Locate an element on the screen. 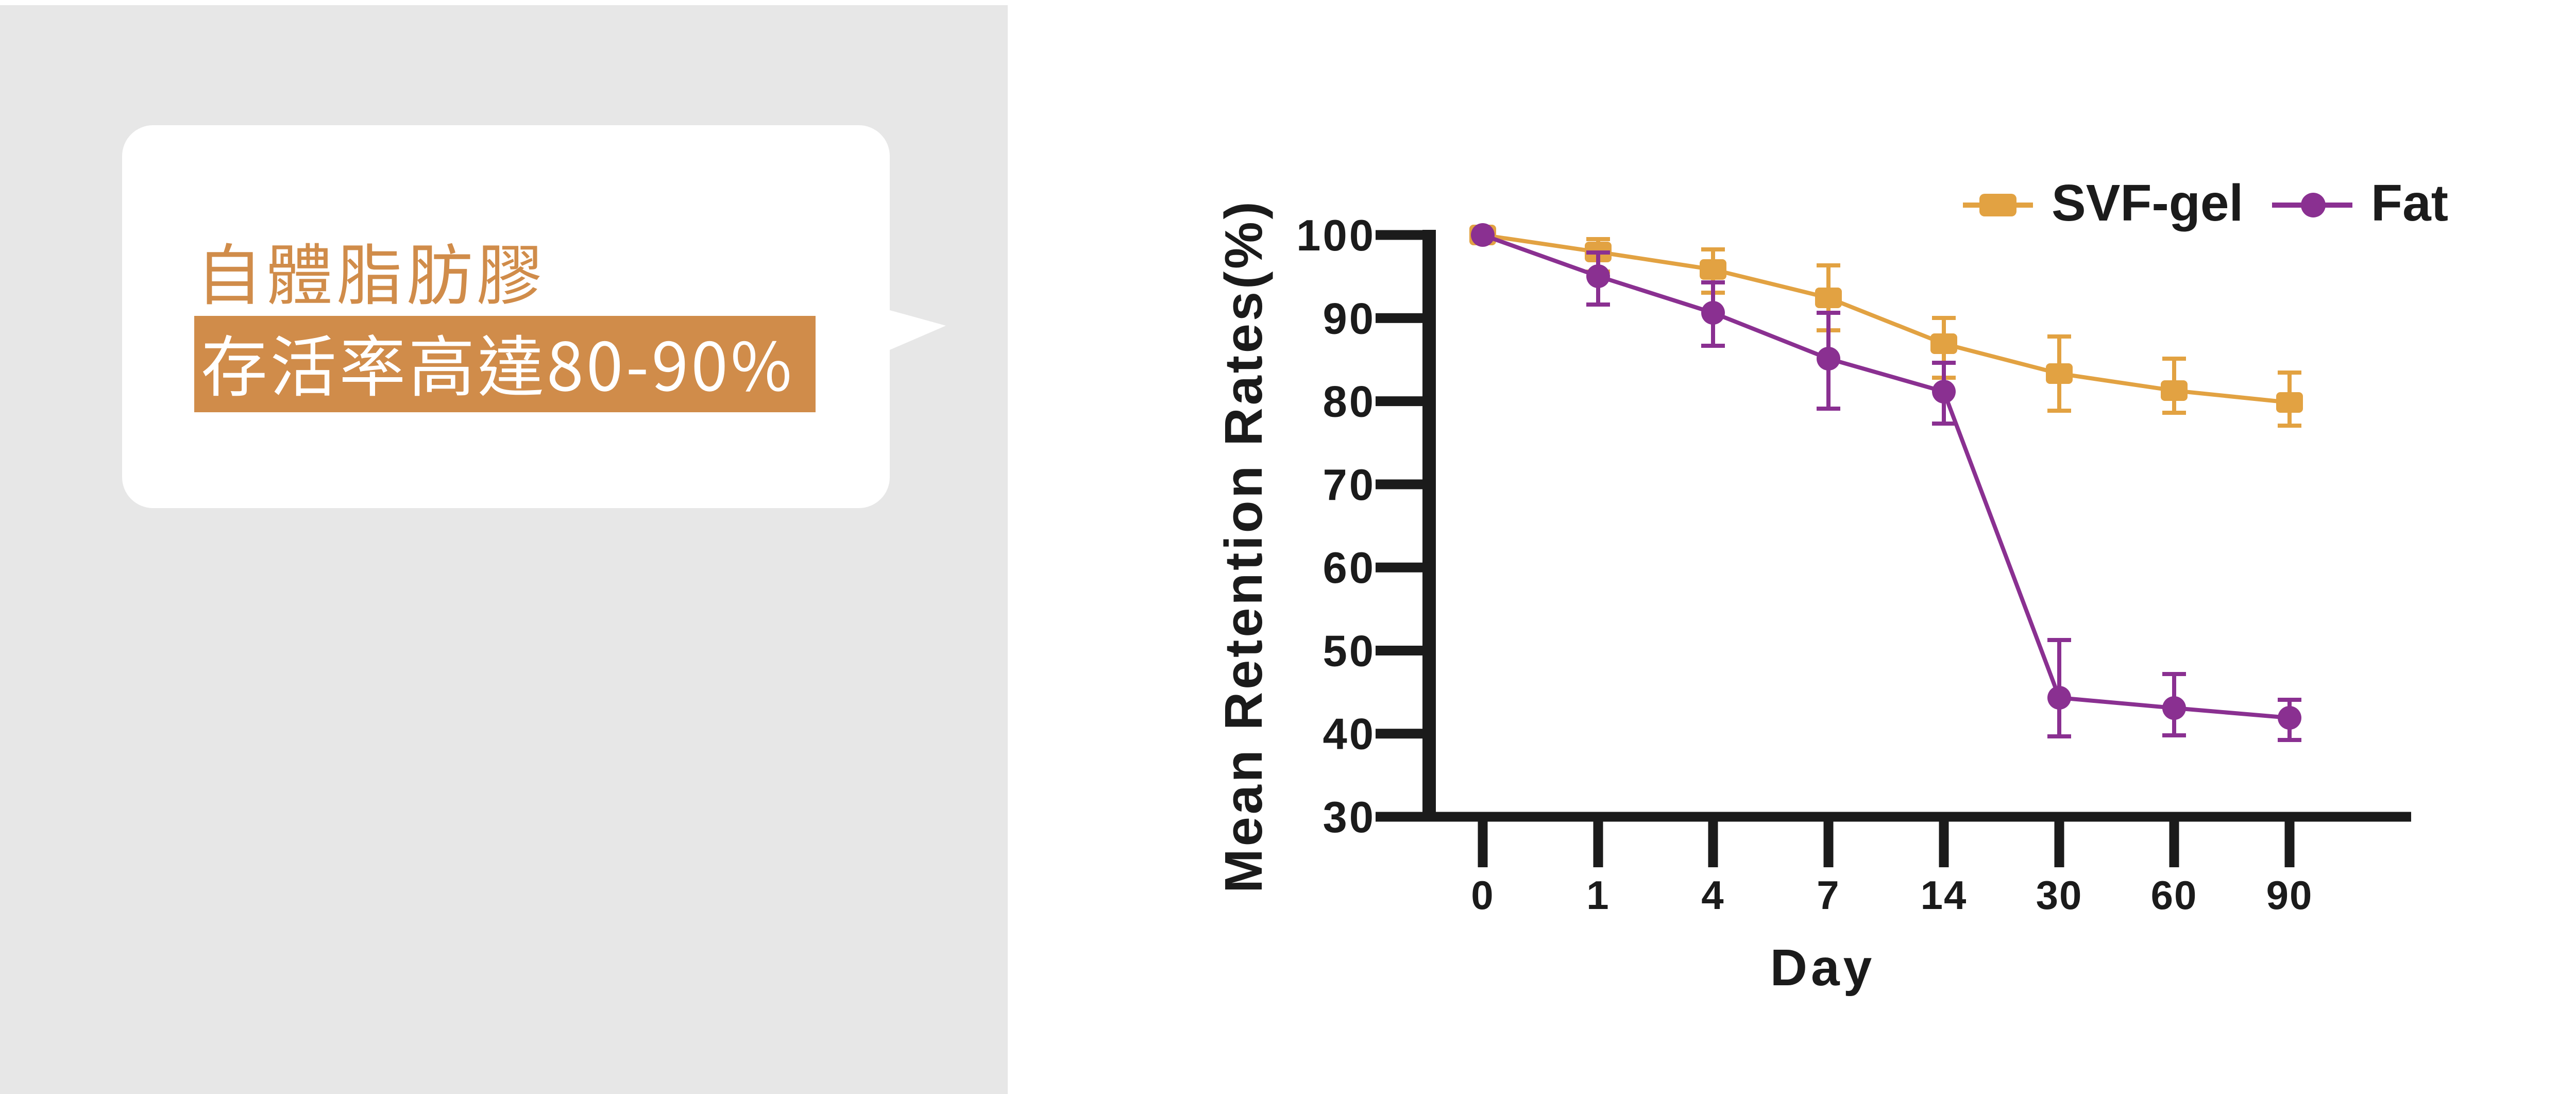 Image resolution: width=2576 pixels, height=1094 pixels. svg-text: 50 is located at coordinates (1349, 651).